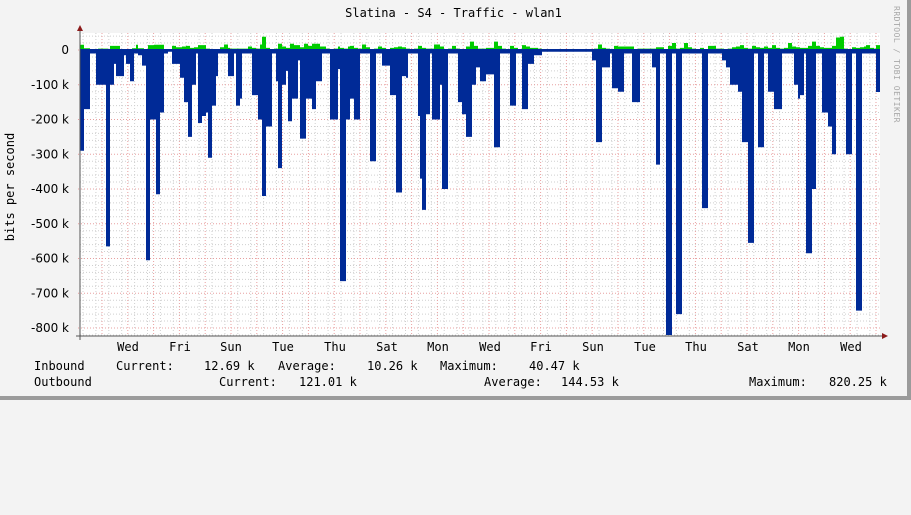  Describe the element at coordinates (80, 28) in the screenshot. I see `y-axis-arrow-icon` at that location.